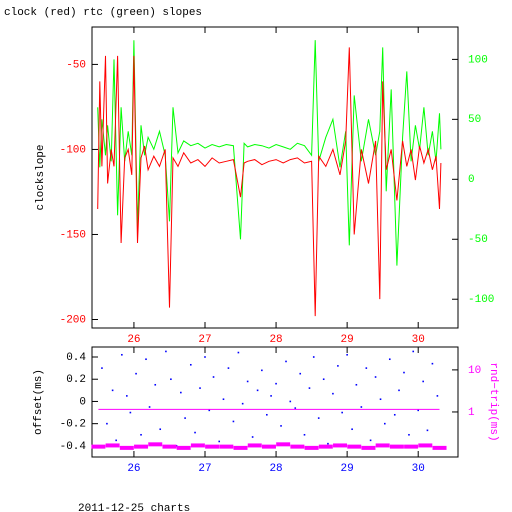 This screenshot has width=512, height=512. What do you see at coordinates (39, 402) in the screenshot?
I see `y-axis-label: offset(ms)` at bounding box center [39, 402].